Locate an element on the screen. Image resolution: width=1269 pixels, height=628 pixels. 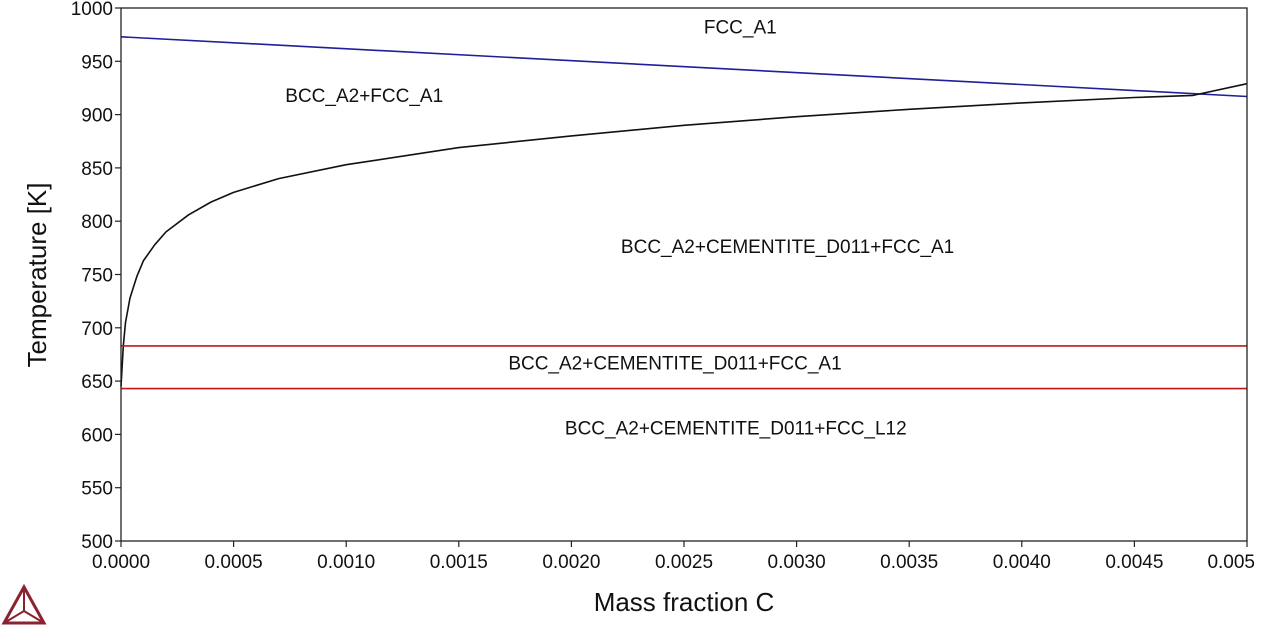
y-tick-label: 750 is located at coordinates (97, 276).